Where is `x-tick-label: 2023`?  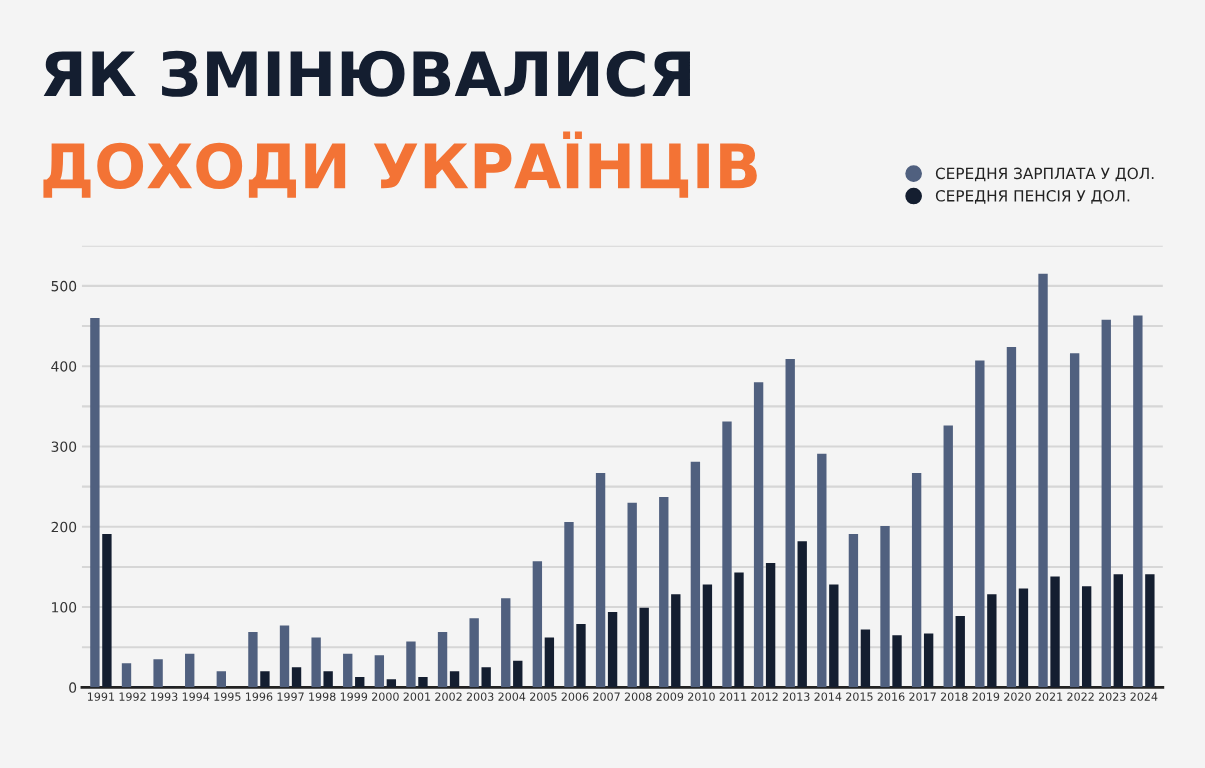
x-tick-label: 2023 is located at coordinates (1112, 696).